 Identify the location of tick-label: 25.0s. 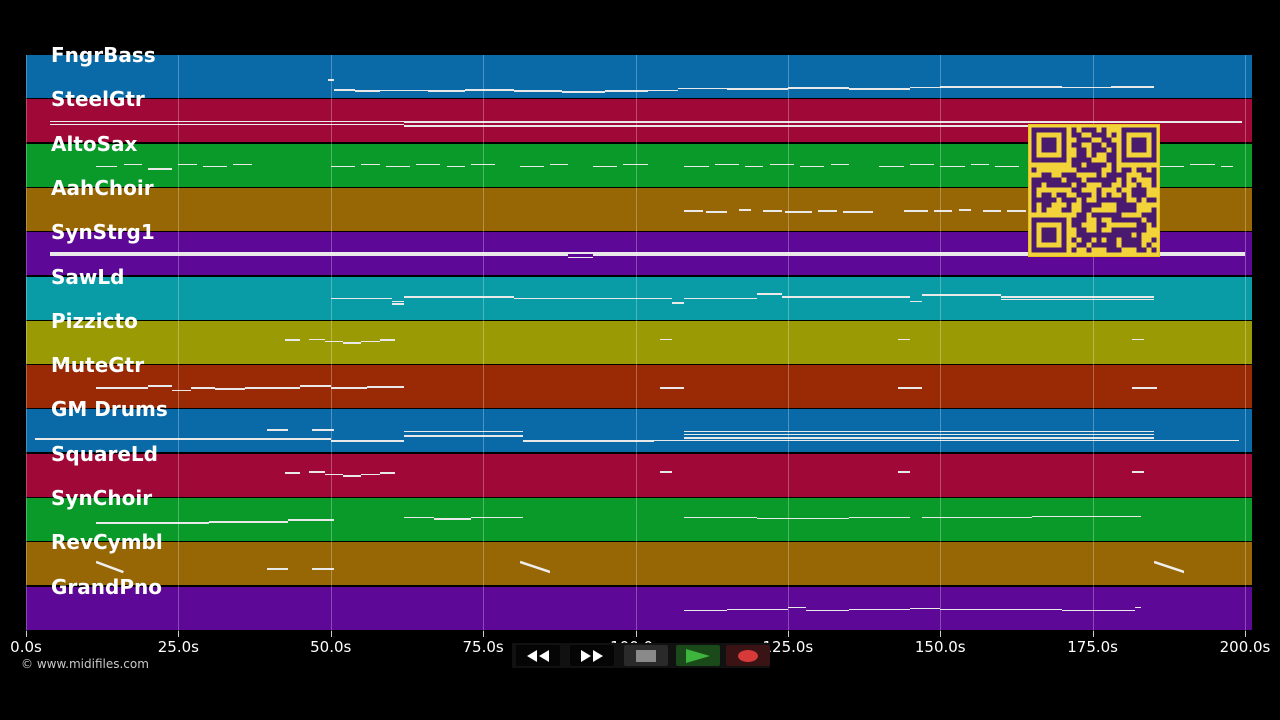
(178, 647).